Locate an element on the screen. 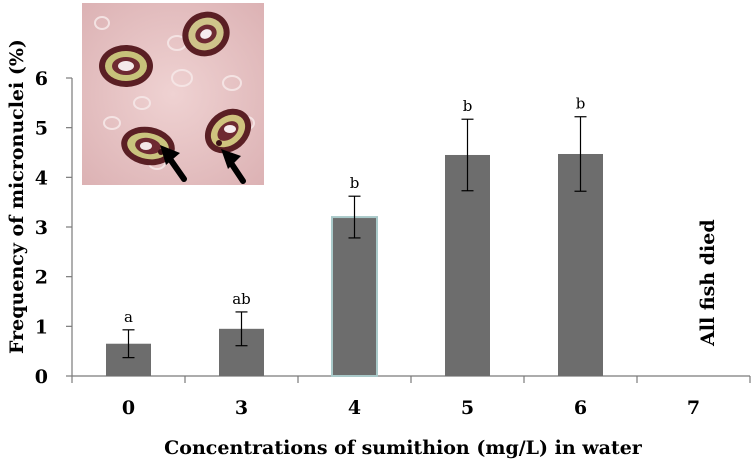 The image size is (754, 466). x-tick-label: 6 is located at coordinates (580, 408).